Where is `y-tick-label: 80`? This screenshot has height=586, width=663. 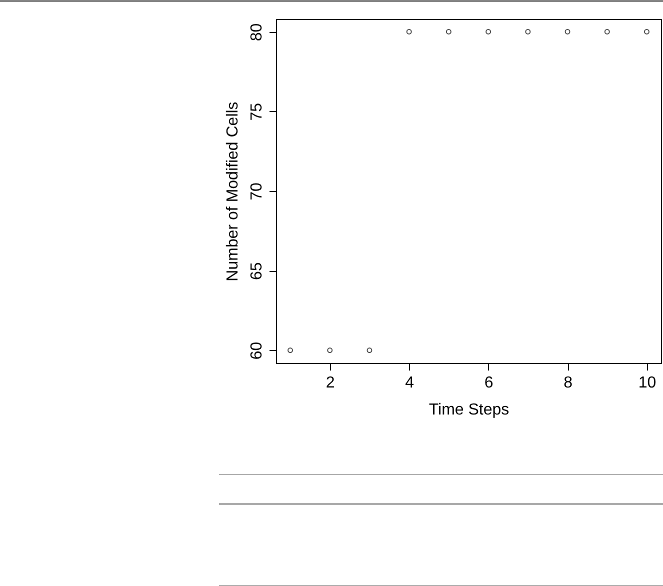 y-tick-label: 80 is located at coordinates (257, 32).